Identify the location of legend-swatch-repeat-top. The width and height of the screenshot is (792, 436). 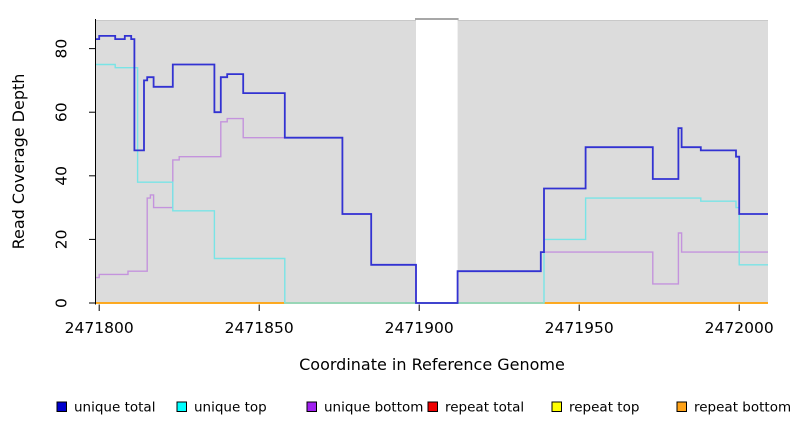
(556, 406).